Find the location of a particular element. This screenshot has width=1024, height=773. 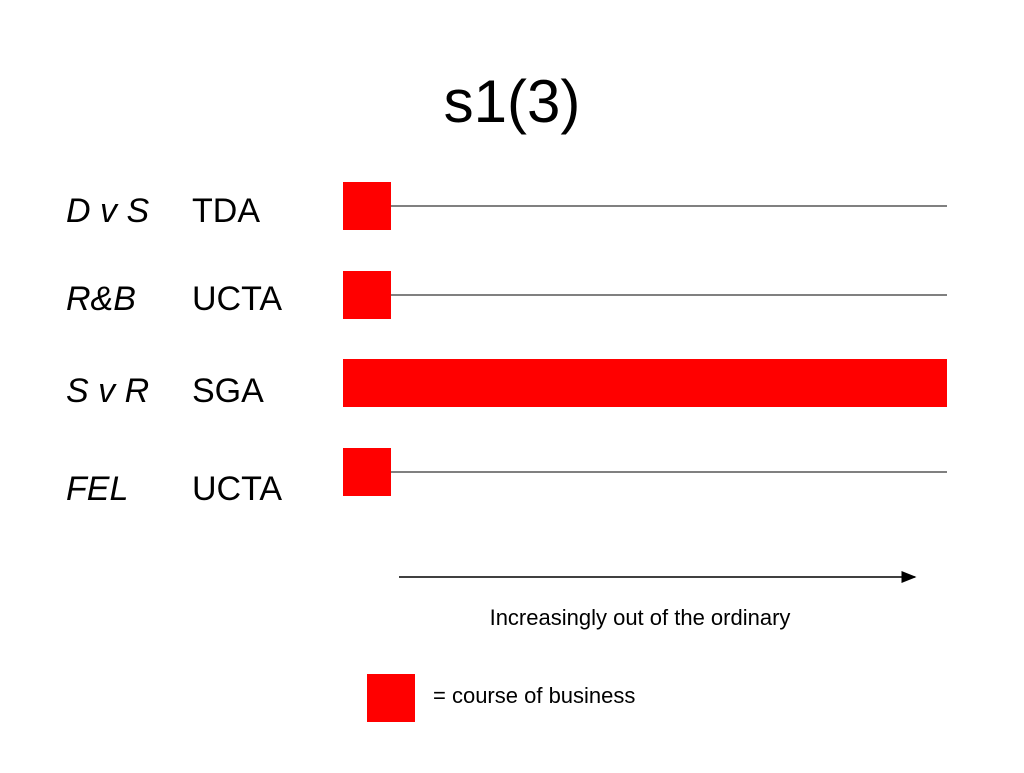

statute: SGA is located at coordinates (228, 391).